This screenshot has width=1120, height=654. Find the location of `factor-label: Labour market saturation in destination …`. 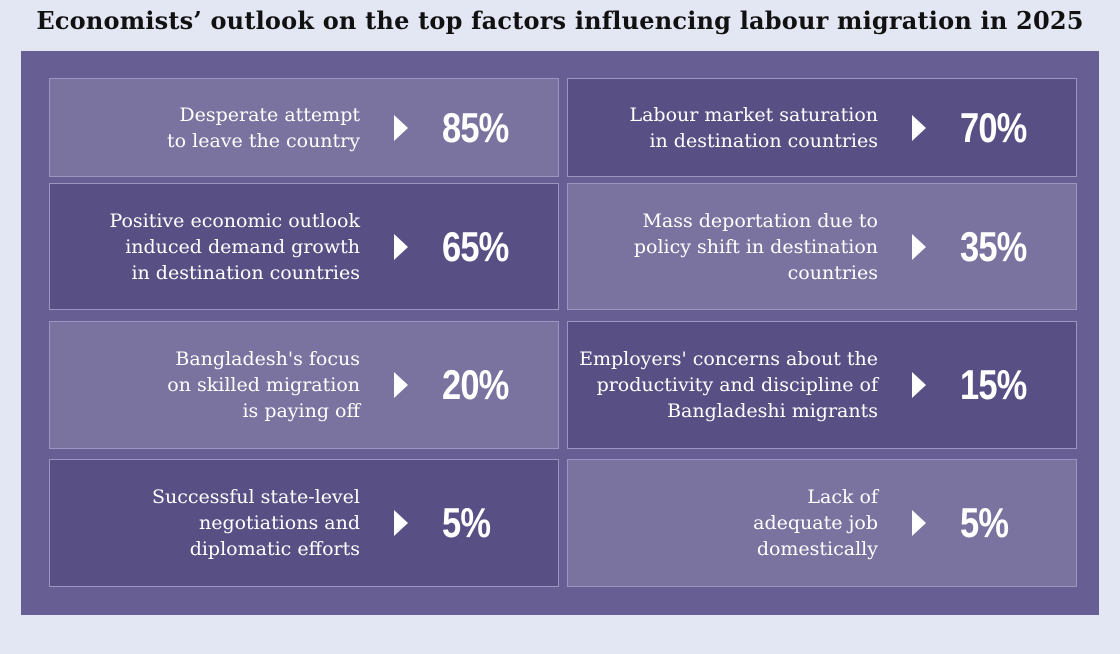

factor-label: Labour market saturation in destination … is located at coordinates (753, 127).